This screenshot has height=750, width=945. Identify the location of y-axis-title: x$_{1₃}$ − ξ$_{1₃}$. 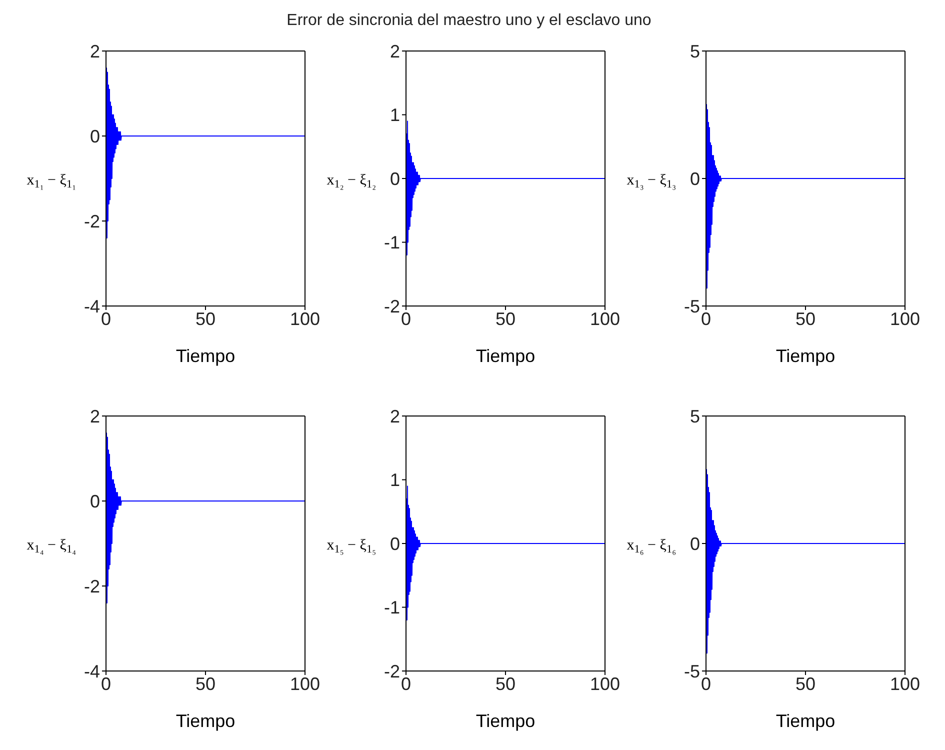
(651, 181).